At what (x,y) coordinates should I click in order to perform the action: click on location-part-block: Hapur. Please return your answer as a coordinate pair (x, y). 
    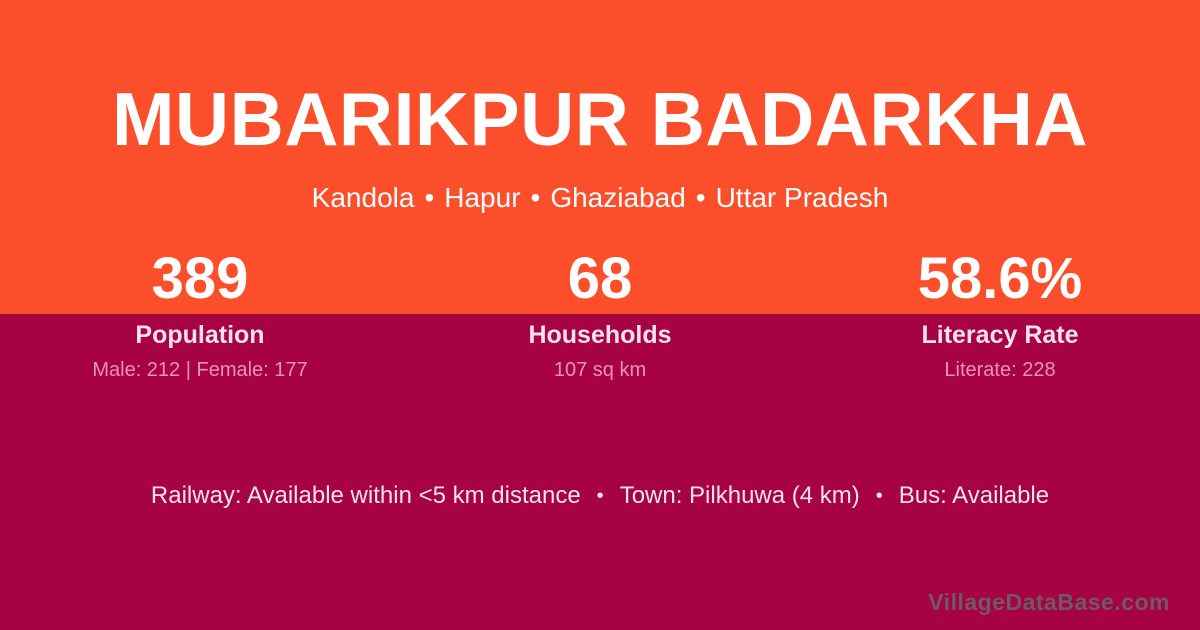
    Looking at the image, I should click on (482, 197).